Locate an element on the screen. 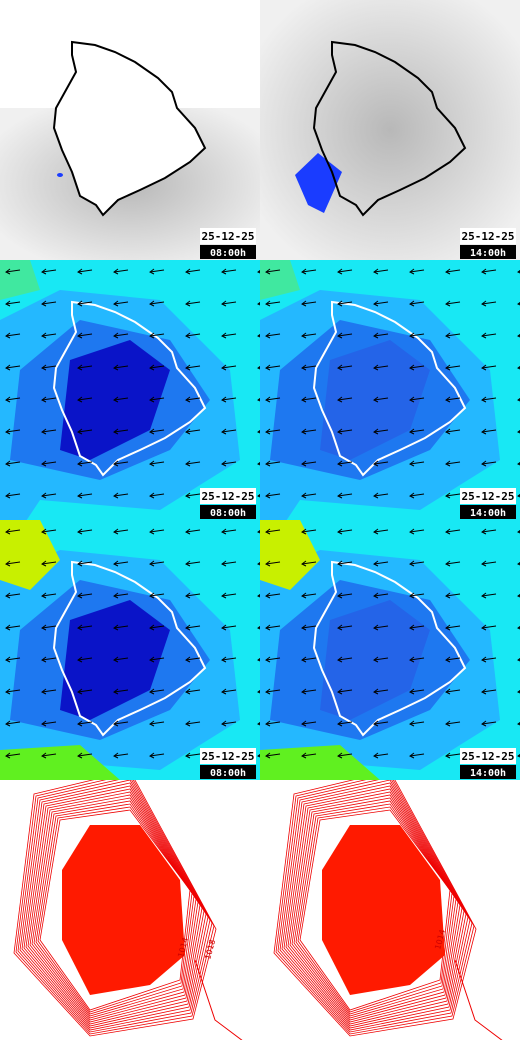  contour-band is located at coordinates (30, 555).